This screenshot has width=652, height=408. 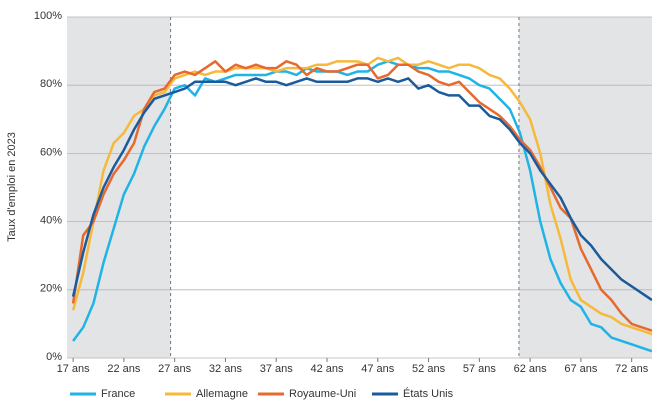 What do you see at coordinates (51, 221) in the screenshot?
I see `y-tick-label: 40%` at bounding box center [51, 221].